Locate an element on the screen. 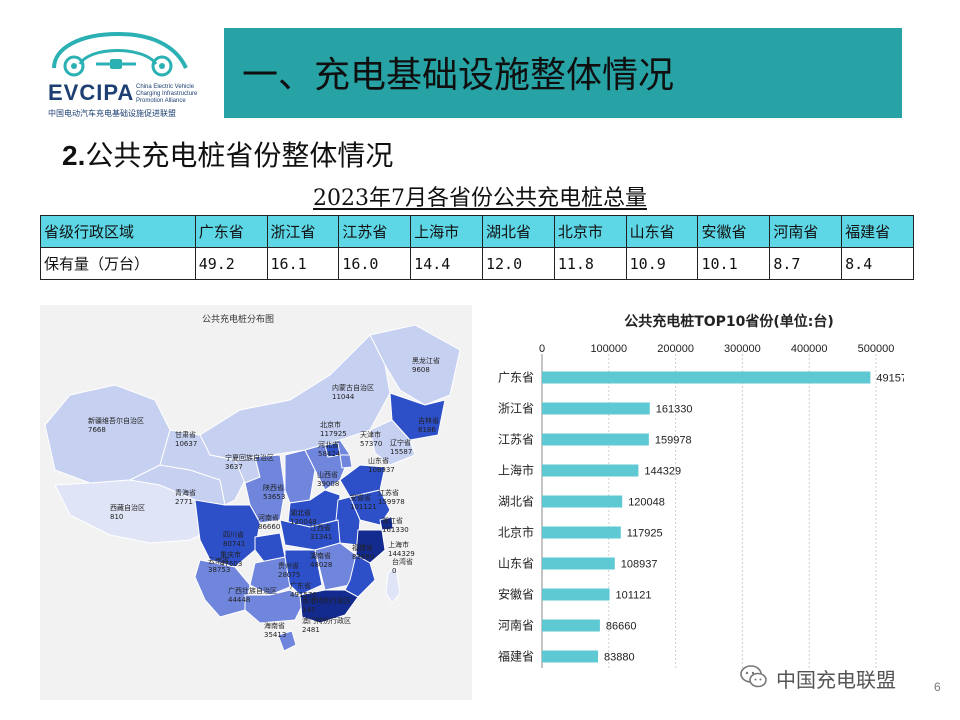 The image size is (960, 720). map-region-label: 辽宁省 is located at coordinates (400, 442).